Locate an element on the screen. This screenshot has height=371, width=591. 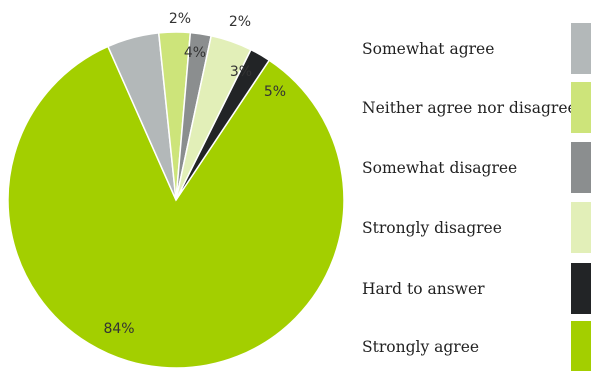
legend-label: Hard to answer is located at coordinates (423, 289).